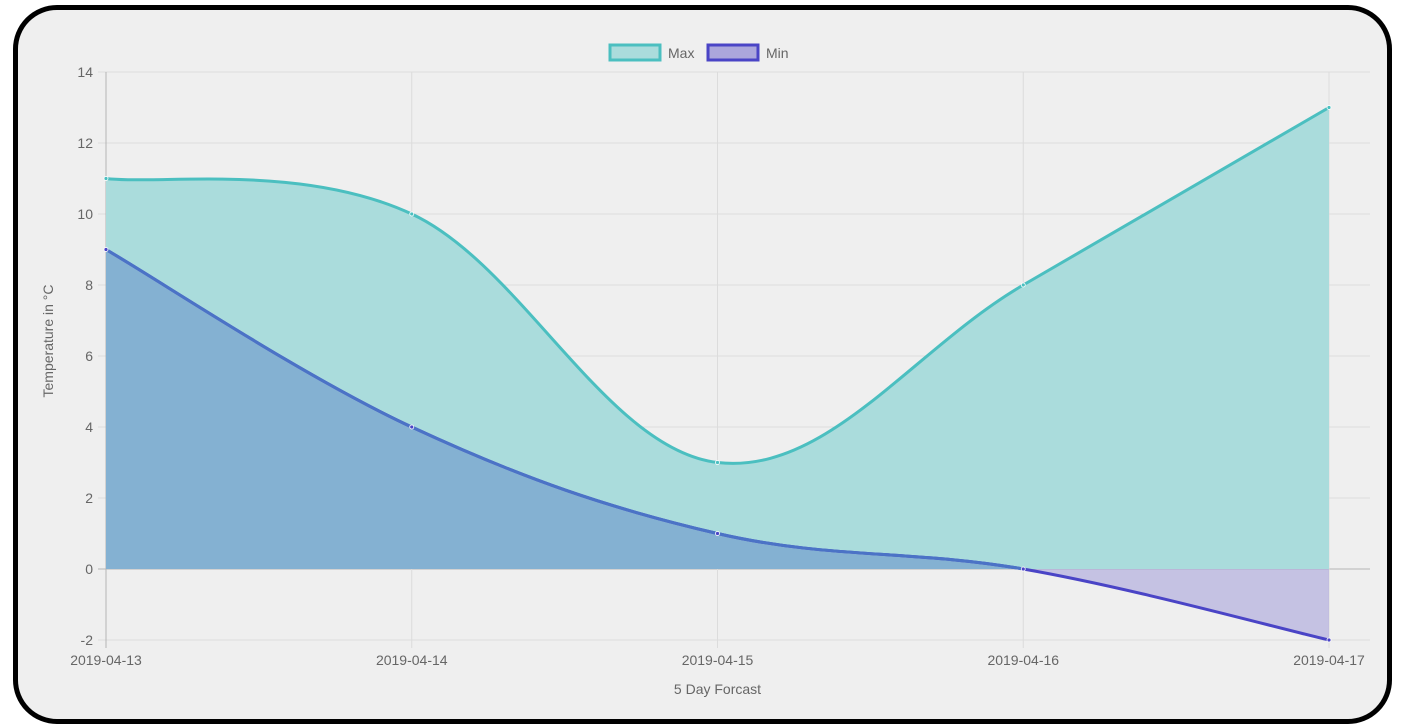 The width and height of the screenshot is (1401, 728). I want to click on y-tick-label: -2, so click(87, 640).